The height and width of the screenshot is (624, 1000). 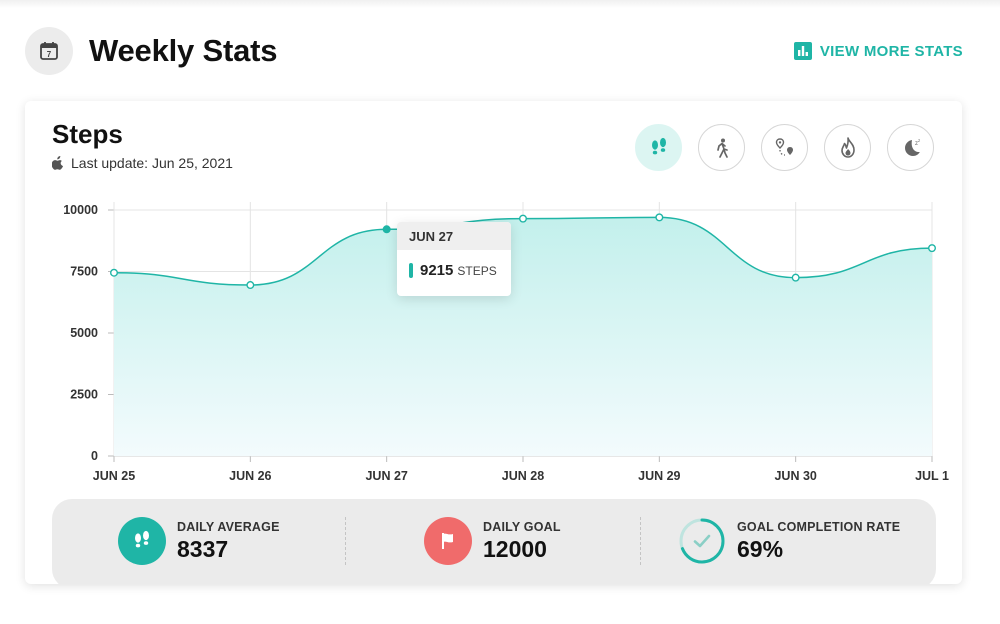 What do you see at coordinates (94, 456) in the screenshot?
I see `y-tick-label: 0` at bounding box center [94, 456].